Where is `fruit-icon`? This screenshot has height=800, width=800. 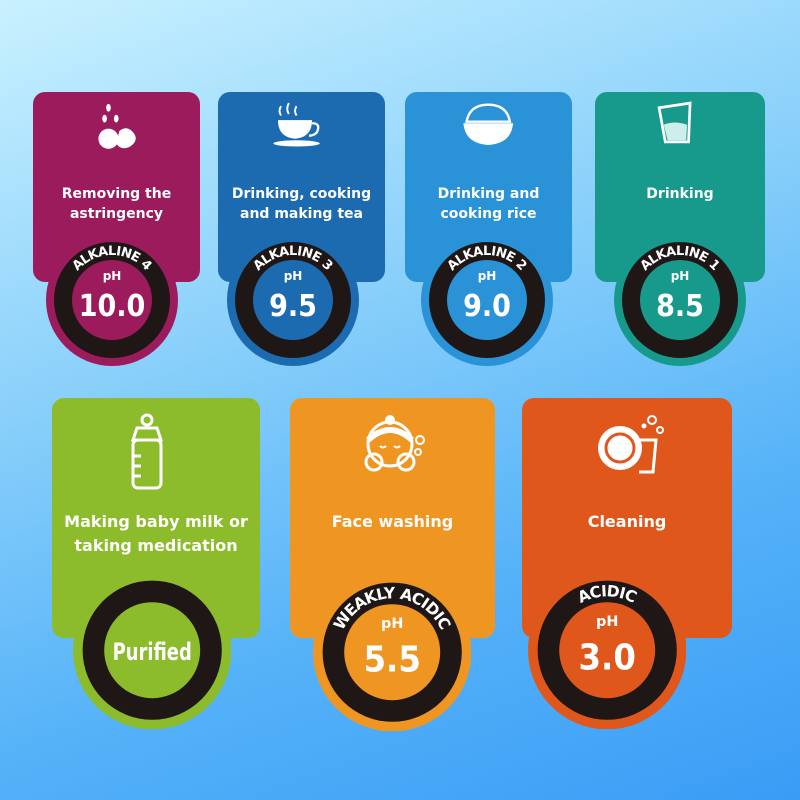 fruit-icon is located at coordinates (117, 133).